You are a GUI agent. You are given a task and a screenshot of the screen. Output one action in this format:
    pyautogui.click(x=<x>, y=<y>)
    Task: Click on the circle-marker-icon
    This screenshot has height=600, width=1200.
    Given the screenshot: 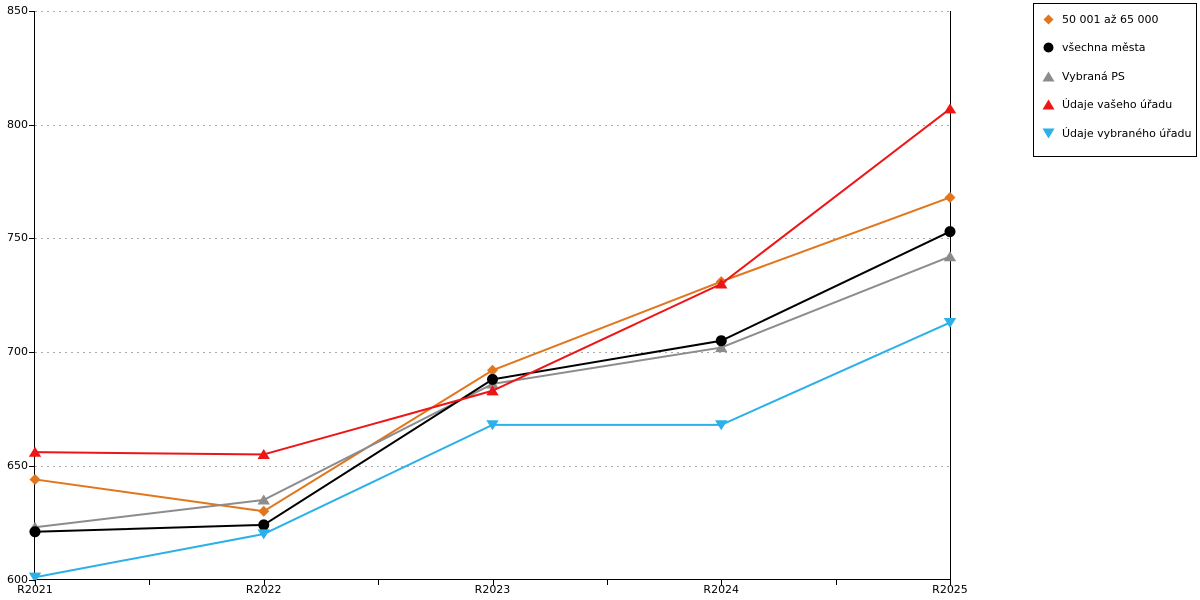 What is the action you would take?
    pyautogui.click(x=1048, y=47)
    